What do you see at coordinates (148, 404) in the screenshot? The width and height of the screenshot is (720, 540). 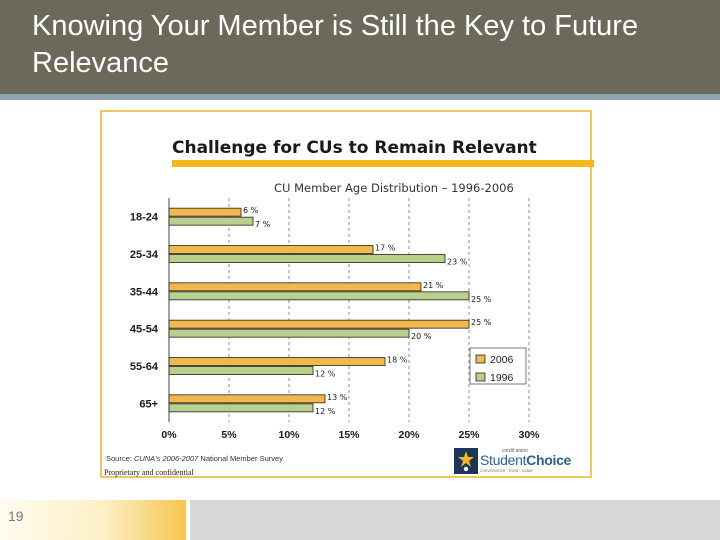 I see `category-label: 65+` at bounding box center [148, 404].